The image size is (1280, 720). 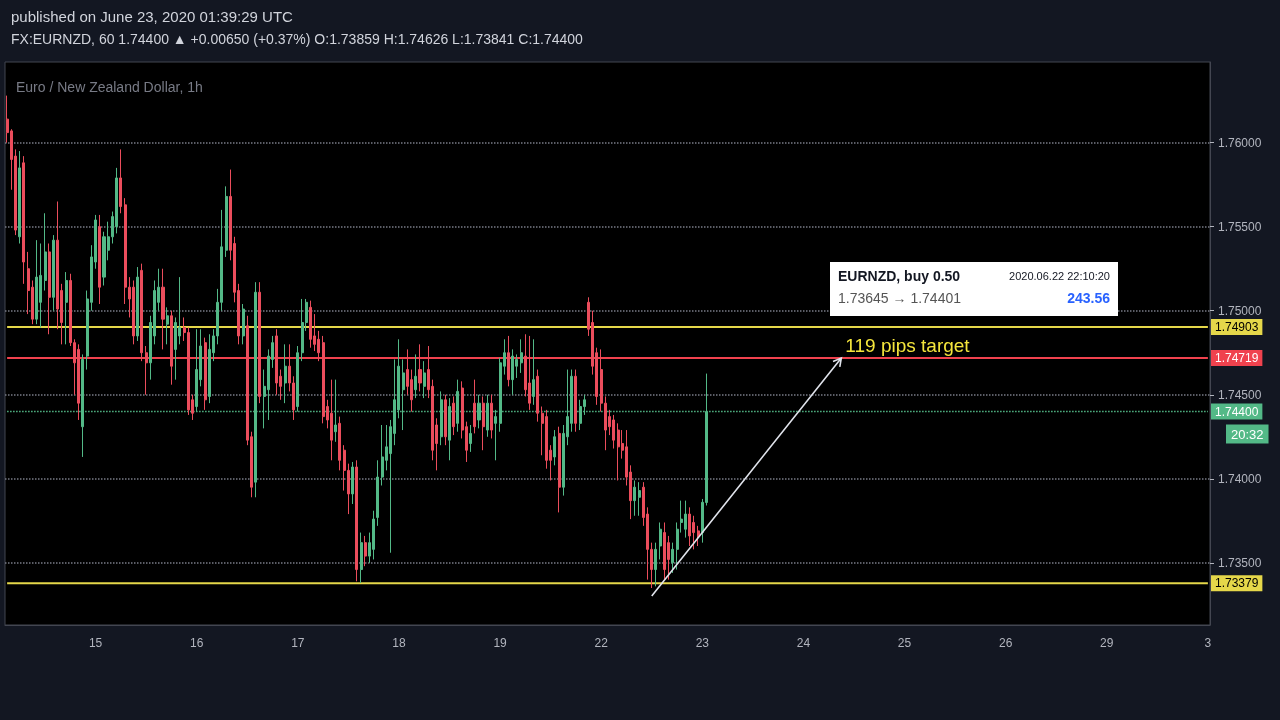 I want to click on x-tick-label: 26, so click(x=1005, y=643).